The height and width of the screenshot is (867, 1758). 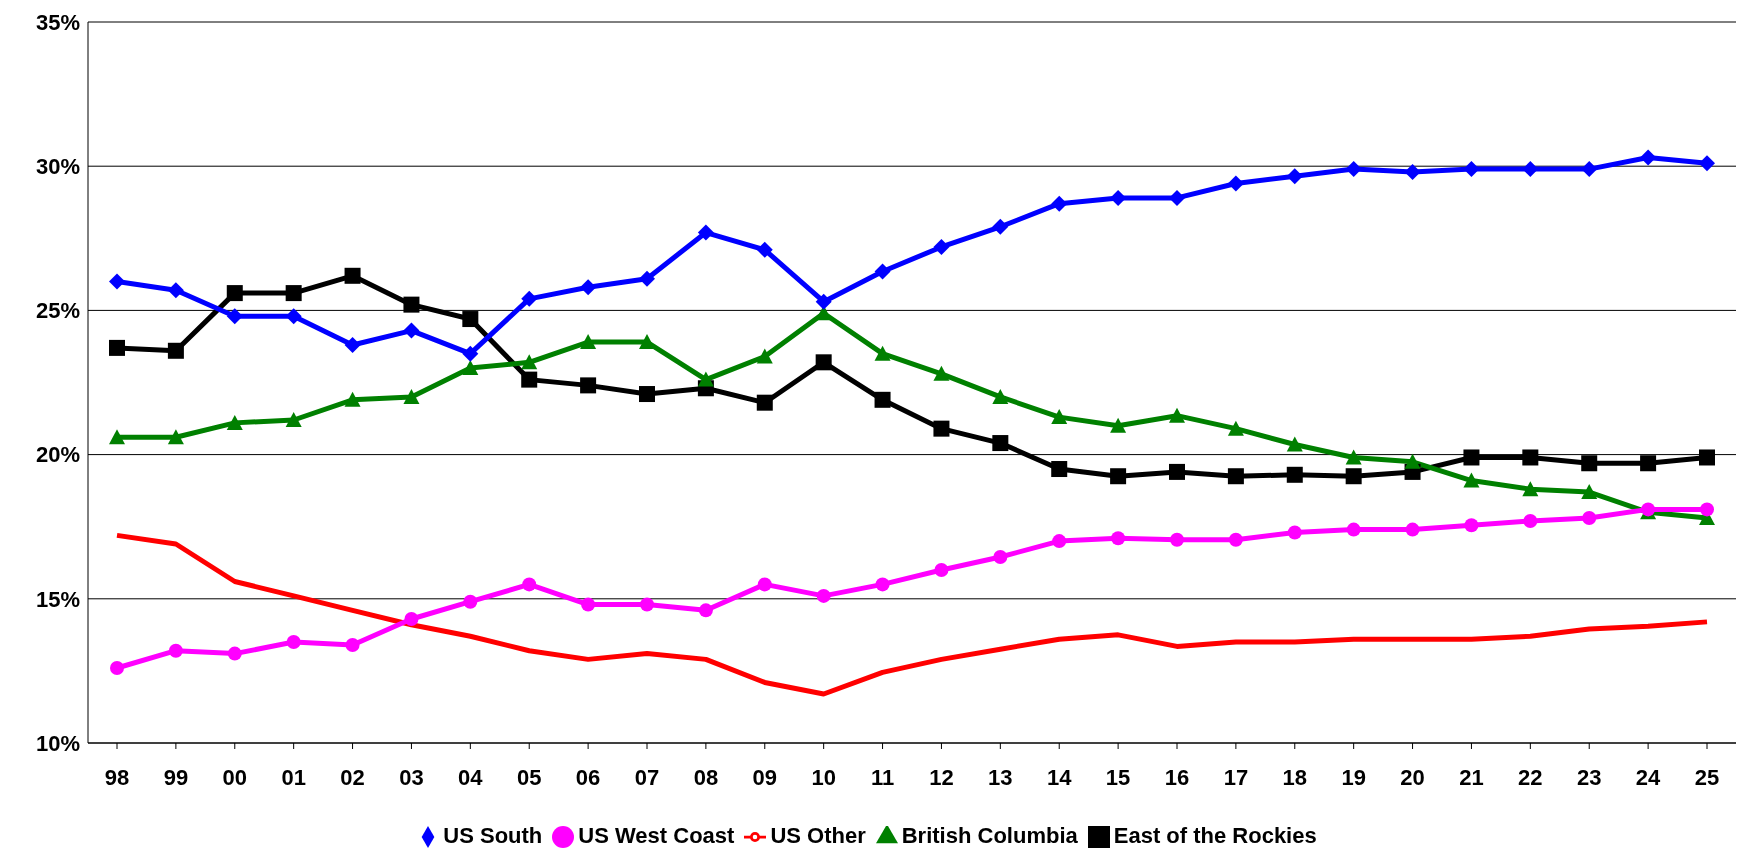 What do you see at coordinates (1177, 777) in the screenshot?
I see `x-tick-label: 16` at bounding box center [1177, 777].